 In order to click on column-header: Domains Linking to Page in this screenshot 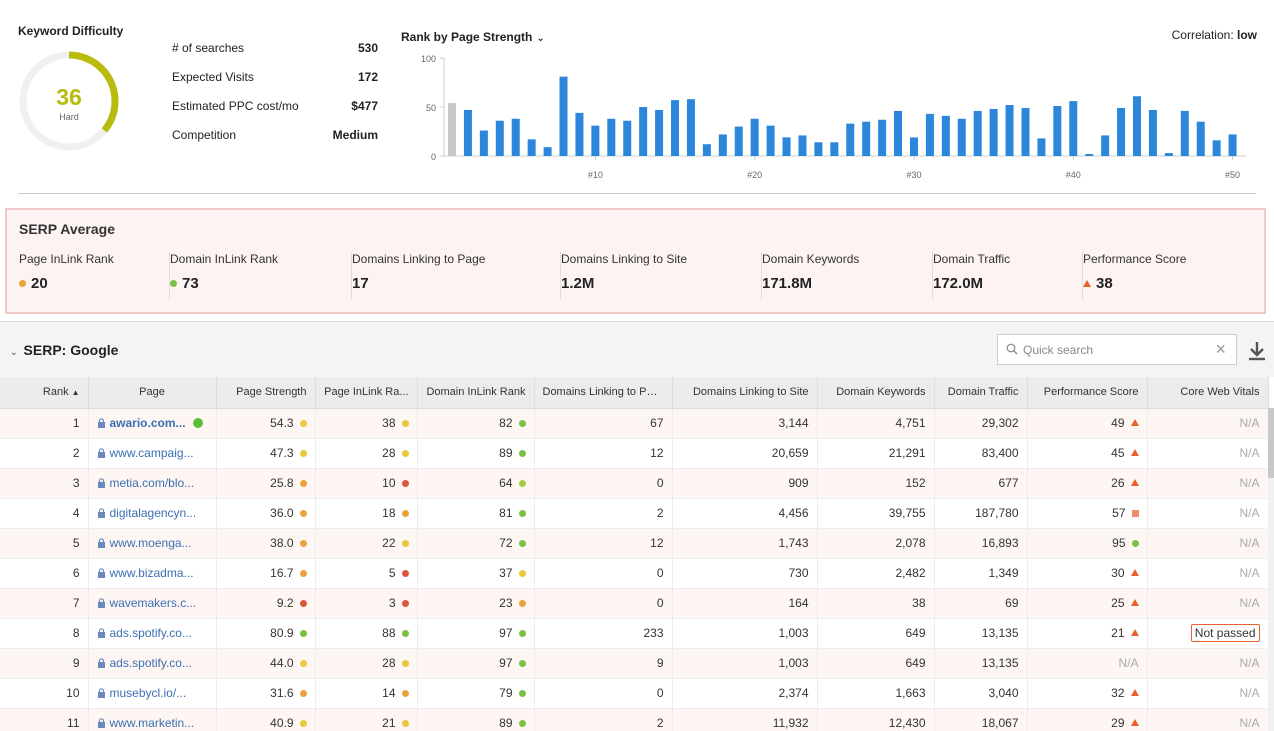, I will do `click(603, 393)`.